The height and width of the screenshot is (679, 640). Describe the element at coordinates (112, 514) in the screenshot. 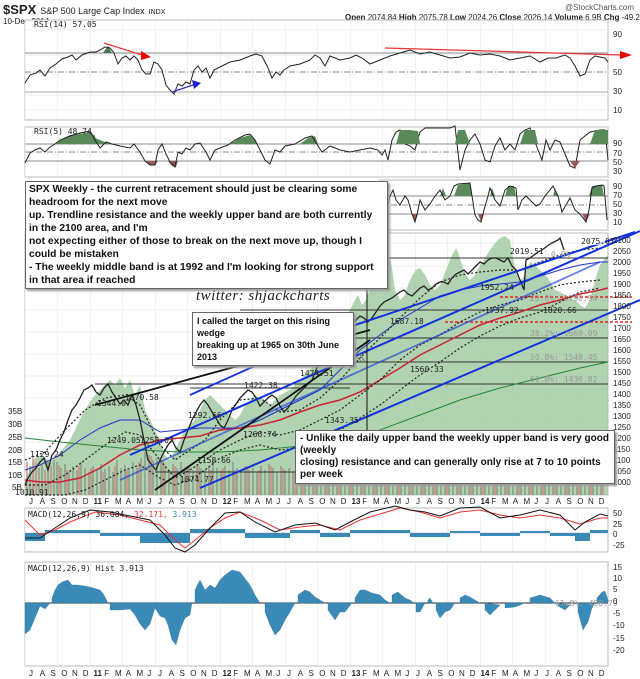

I see `macd-label: MACD(12,26,9) 36.084, 32.171, 3.913` at that location.